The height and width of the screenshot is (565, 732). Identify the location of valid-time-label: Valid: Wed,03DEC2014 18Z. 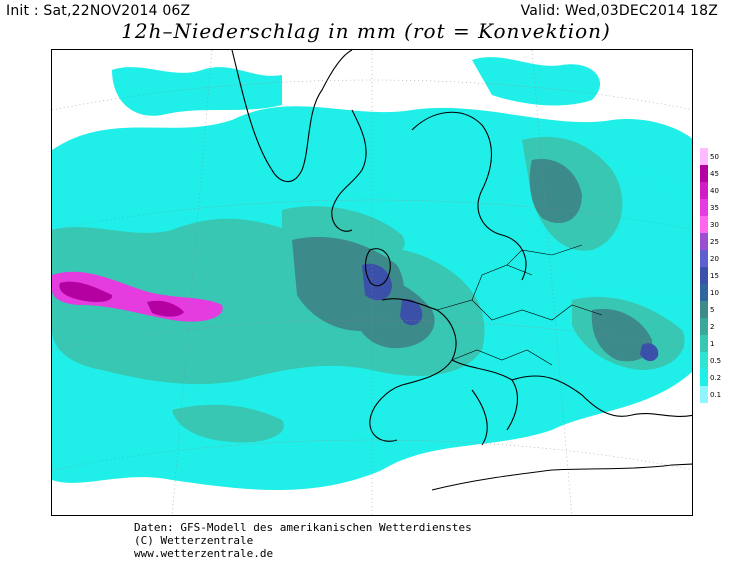
(619, 11).